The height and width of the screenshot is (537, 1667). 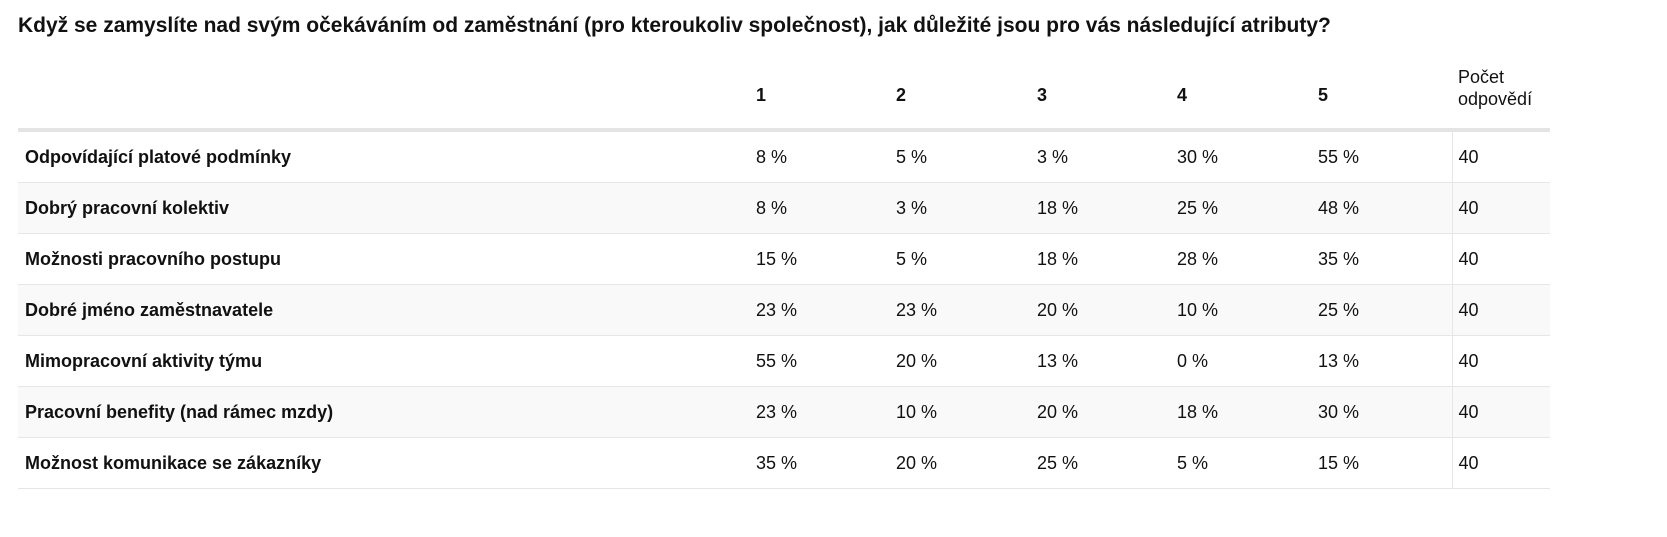 I want to click on header-cell: 1, so click(x=826, y=97).